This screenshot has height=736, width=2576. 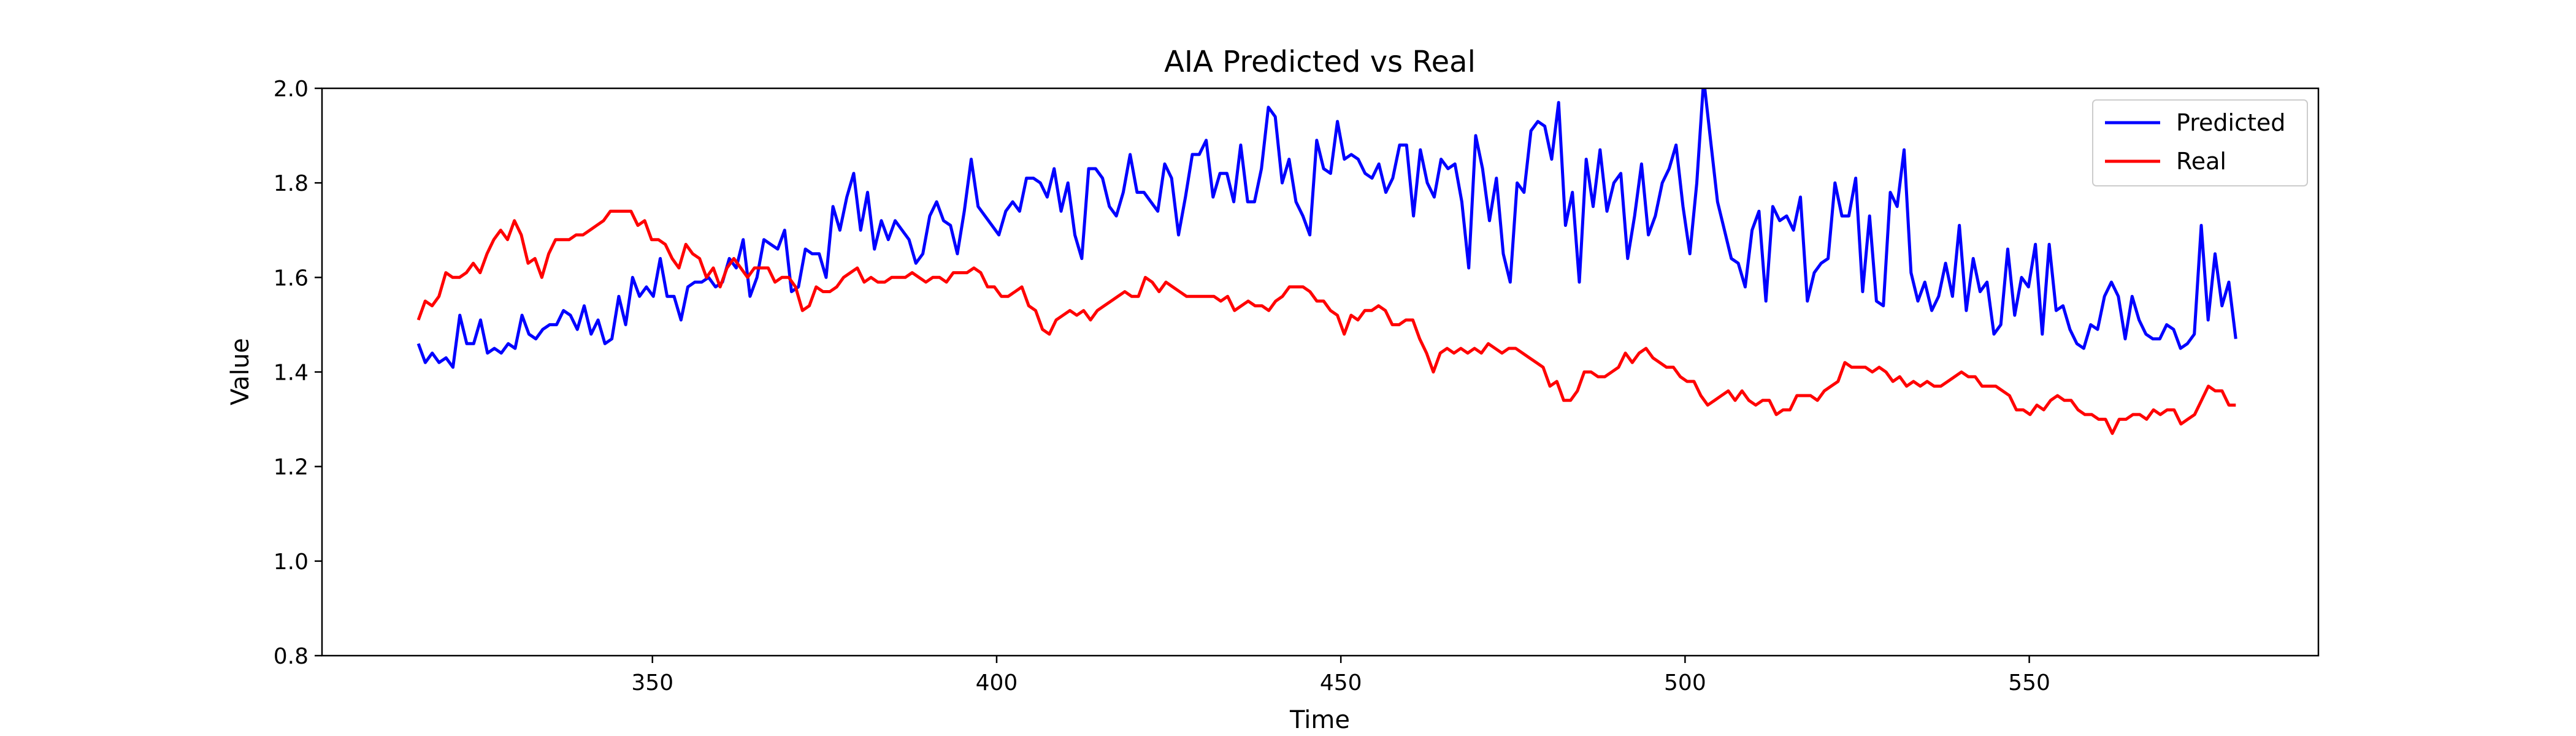 What do you see at coordinates (240, 371) in the screenshot?
I see `y-axis-label: Value` at bounding box center [240, 371].